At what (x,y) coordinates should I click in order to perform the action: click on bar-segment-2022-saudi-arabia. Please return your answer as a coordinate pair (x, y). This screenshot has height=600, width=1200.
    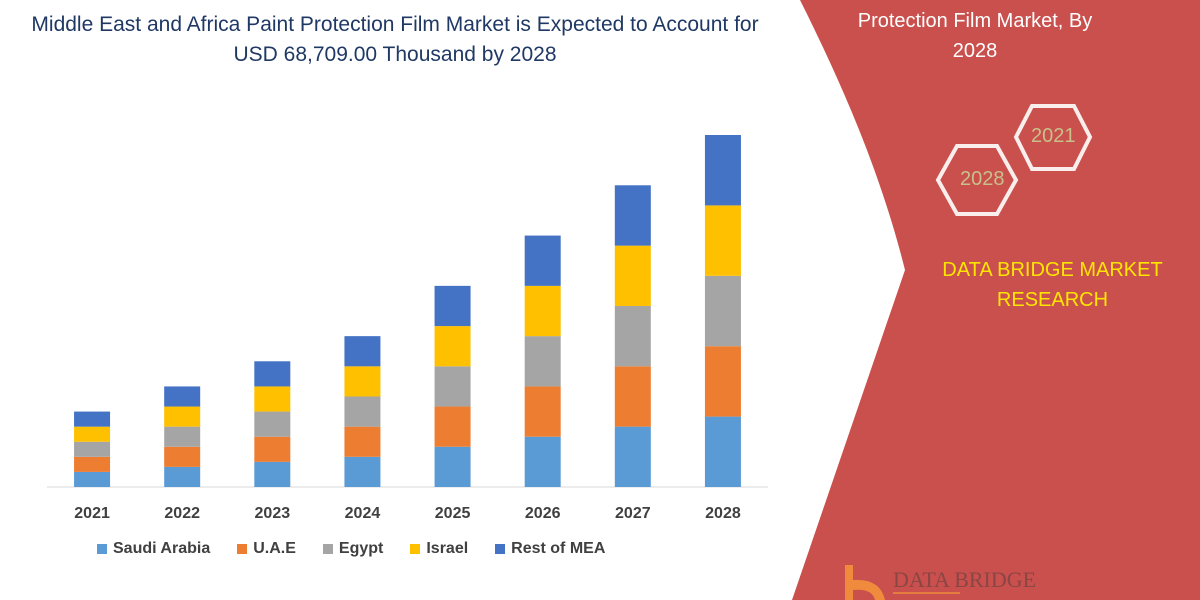
    Looking at the image, I should click on (182, 476).